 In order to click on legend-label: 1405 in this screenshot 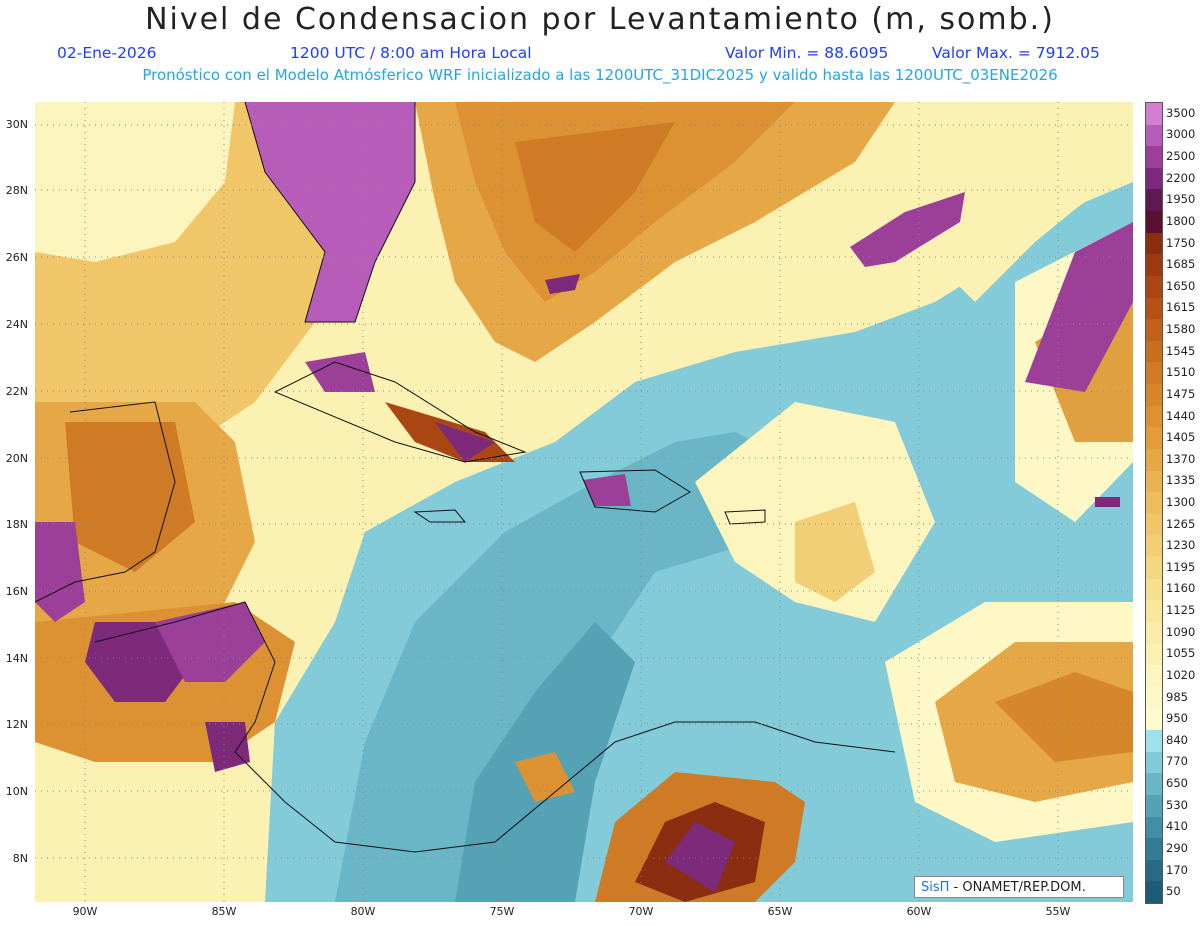, I will do `click(1181, 437)`.